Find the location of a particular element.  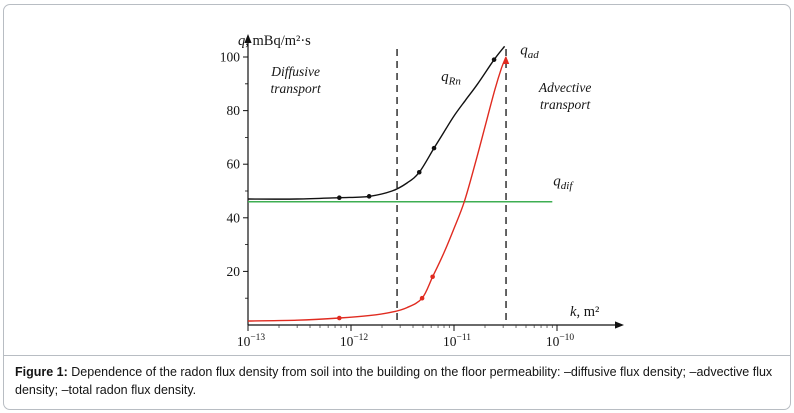

q-dif-curve-label: qdif is located at coordinates (563, 183).